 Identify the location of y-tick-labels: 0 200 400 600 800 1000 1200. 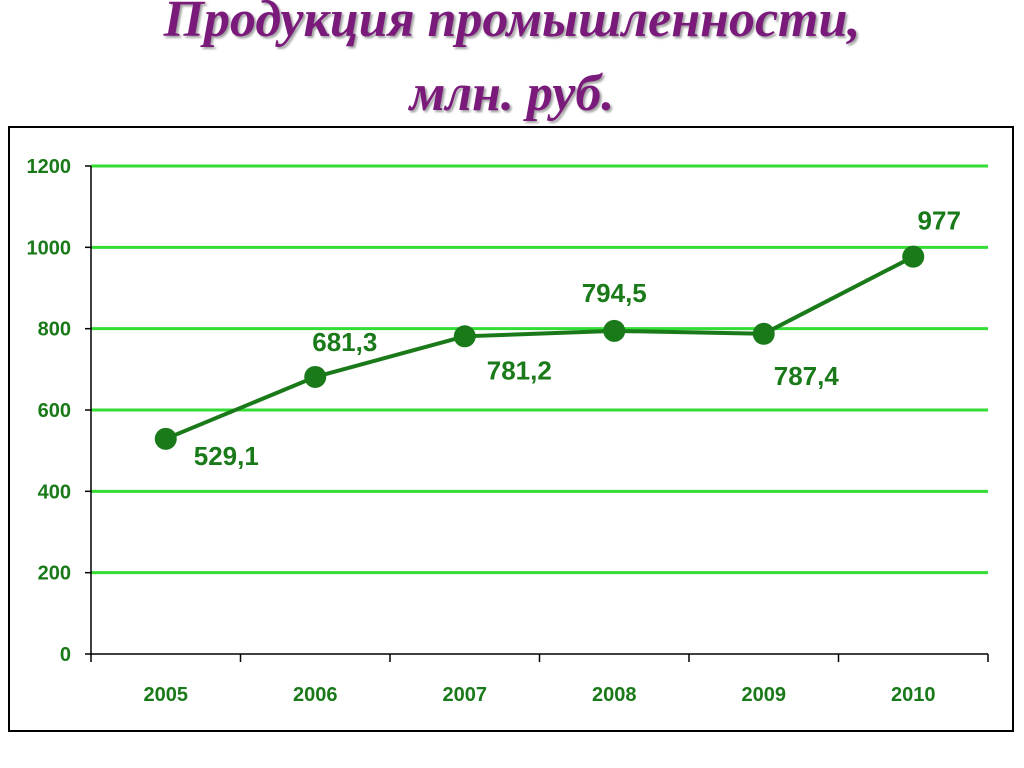
(49, 411).